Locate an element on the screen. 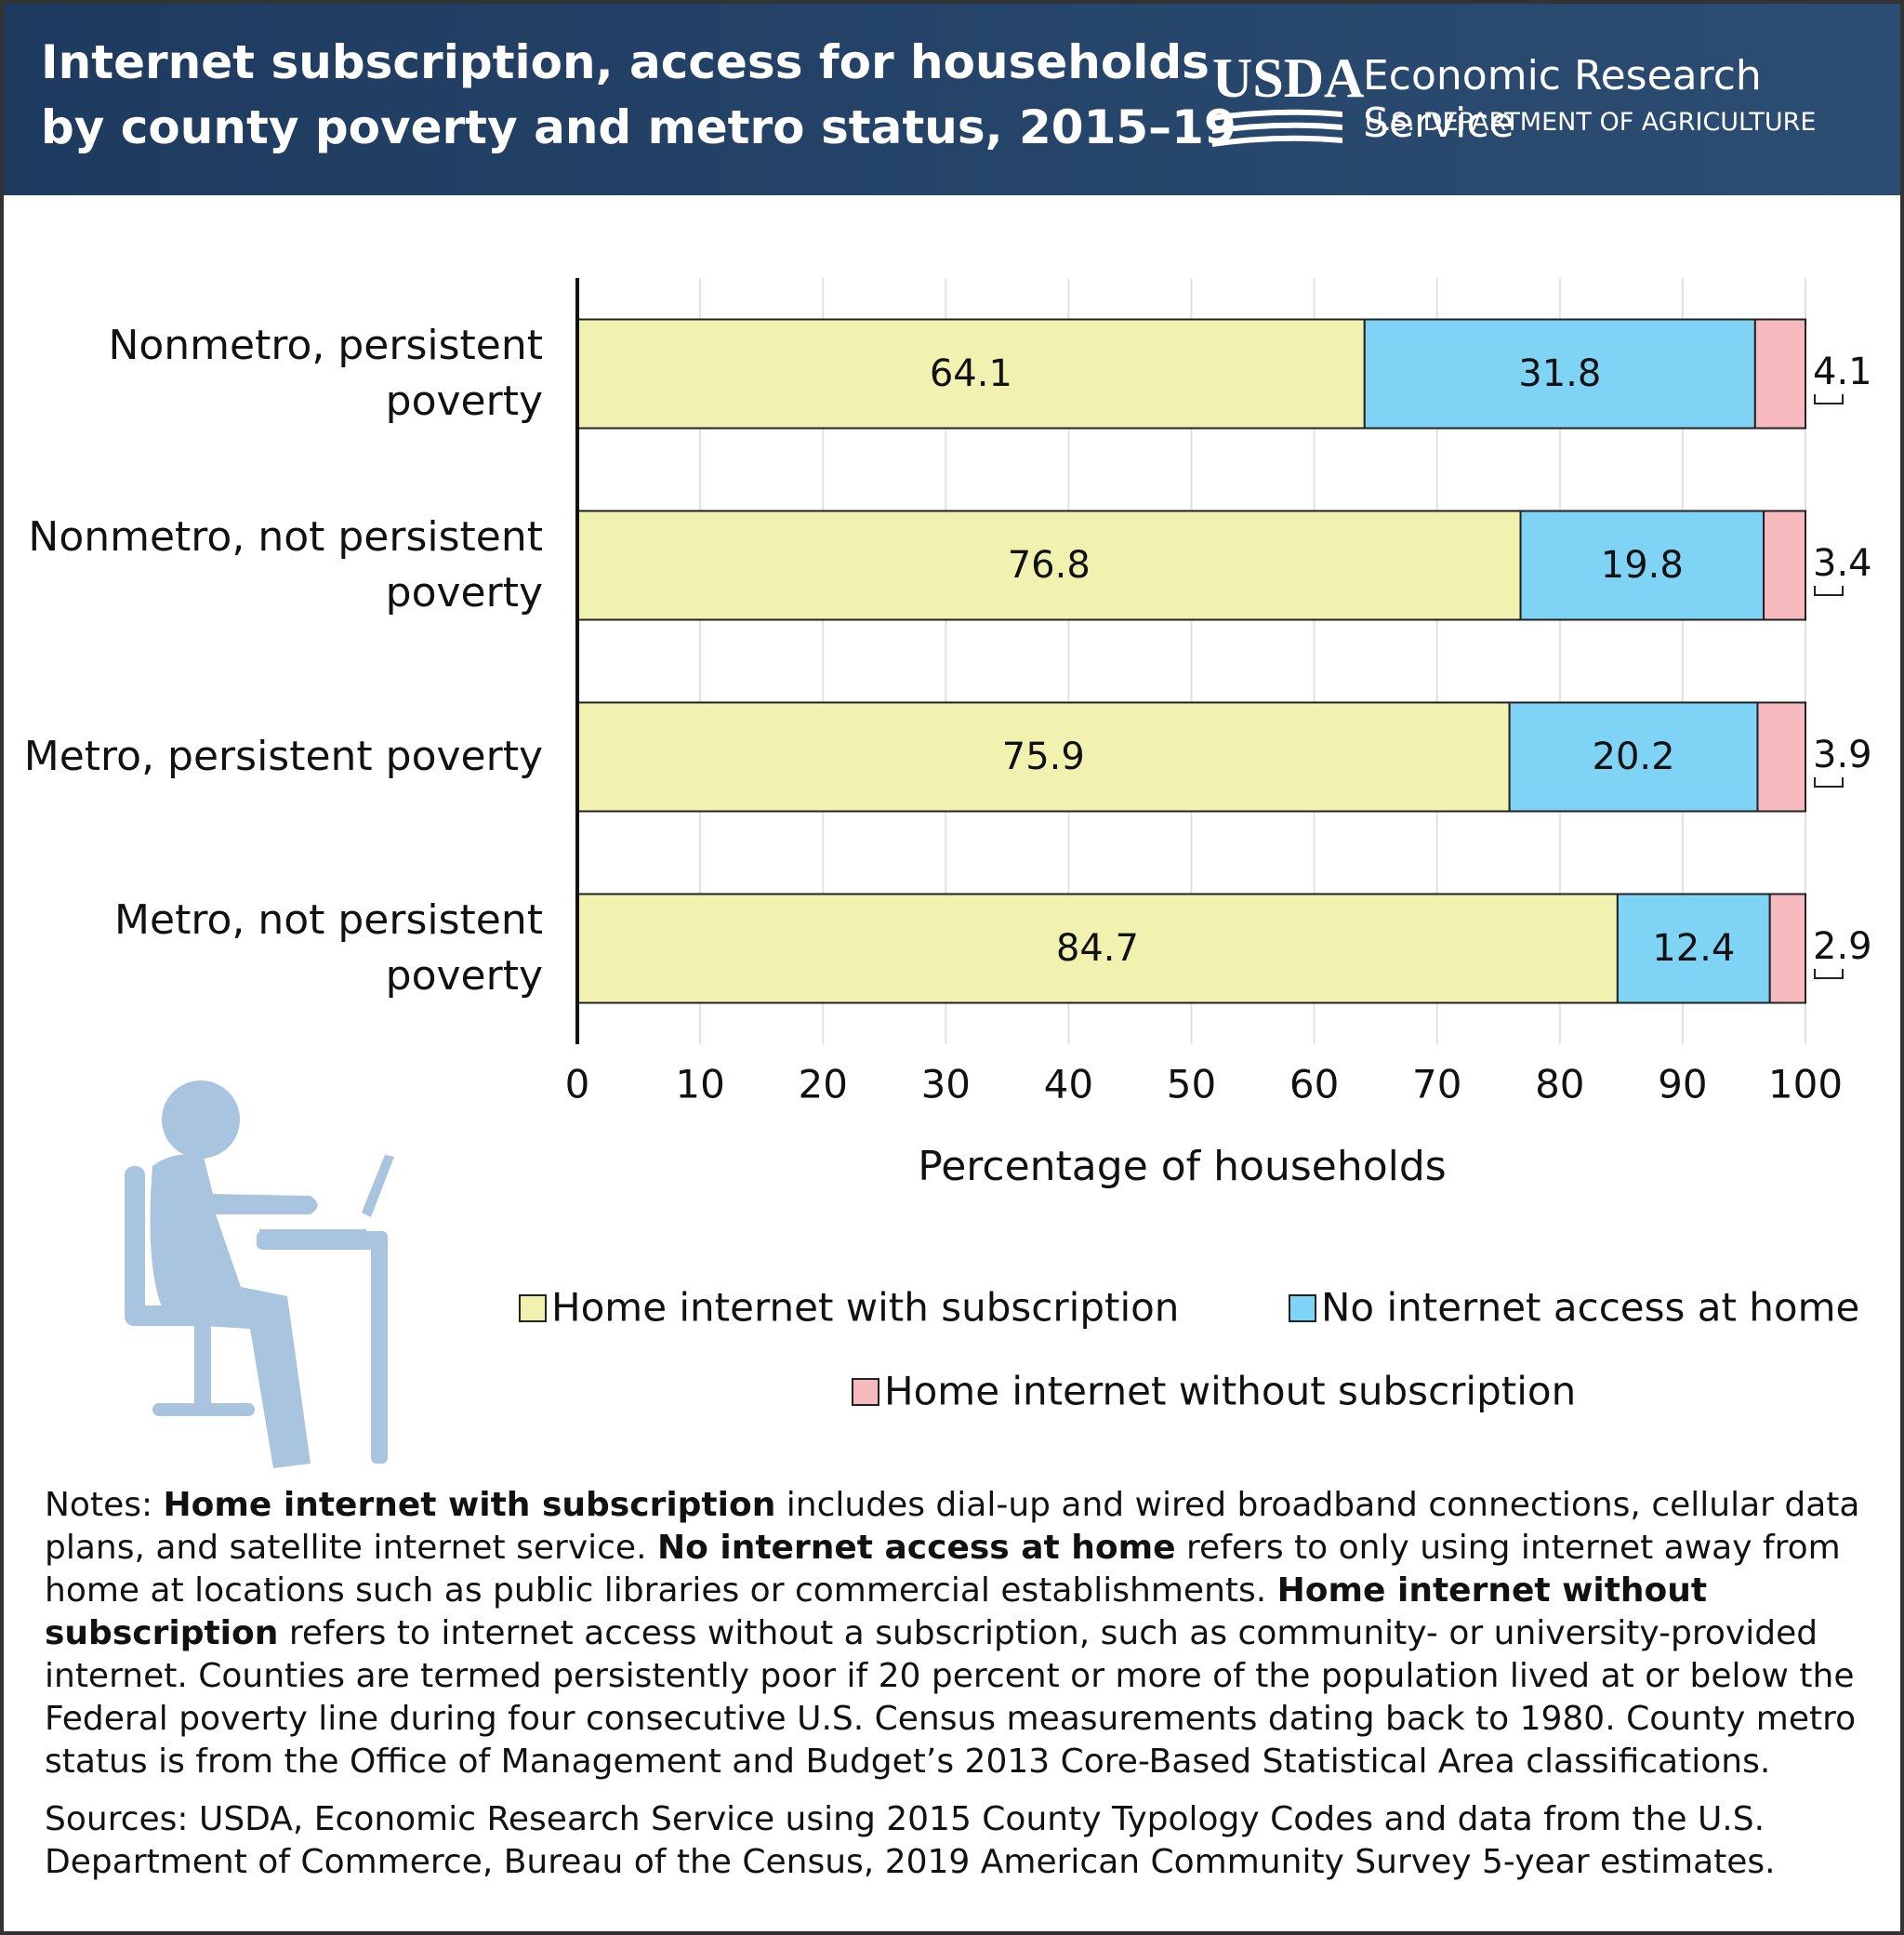  category-label: Metro, persistent poverty is located at coordinates (283, 756).